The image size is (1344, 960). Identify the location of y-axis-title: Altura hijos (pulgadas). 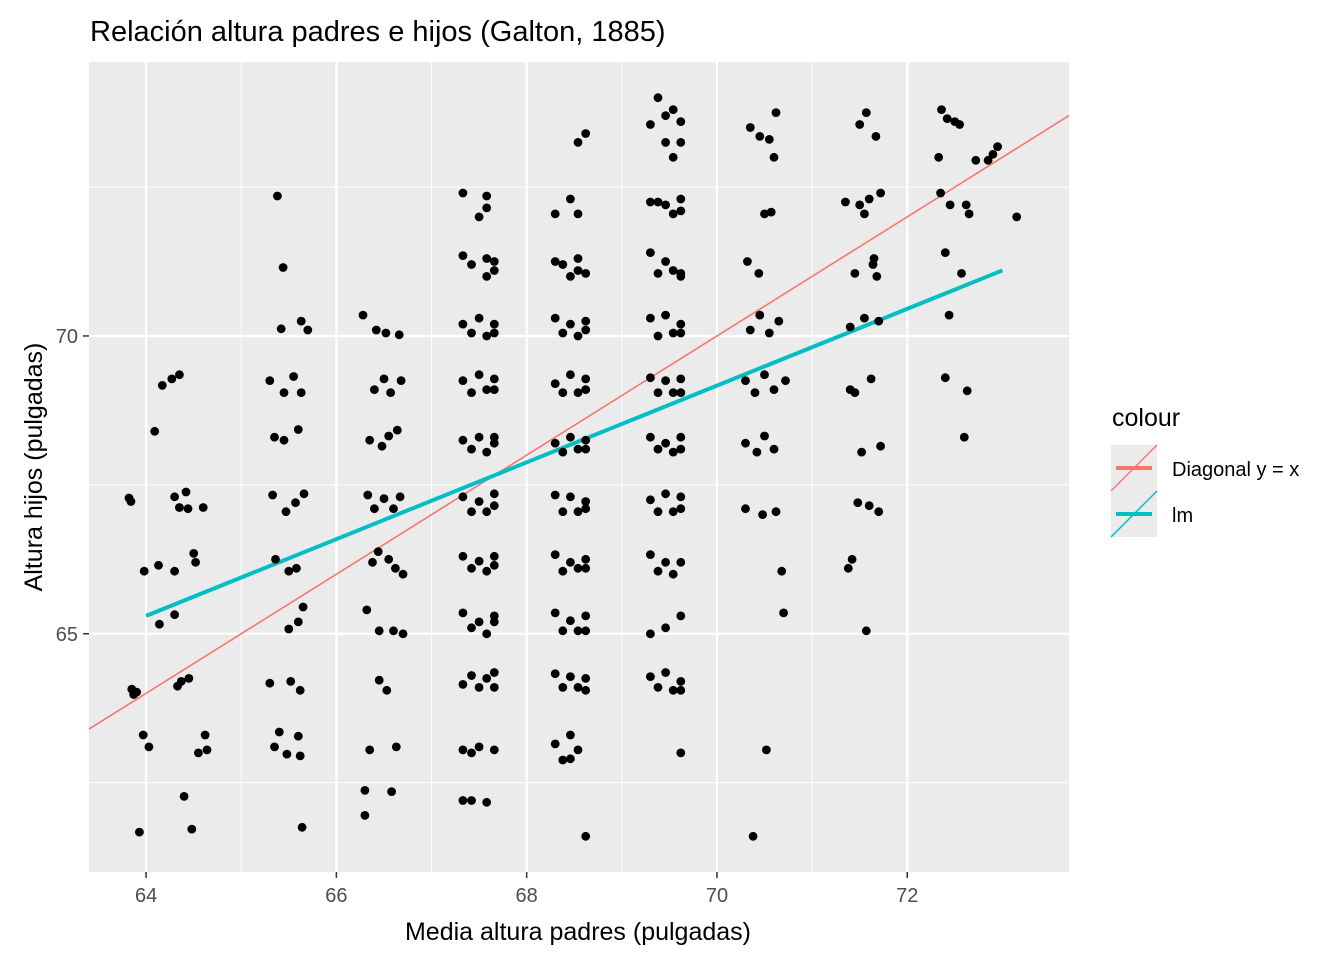
(34, 467).